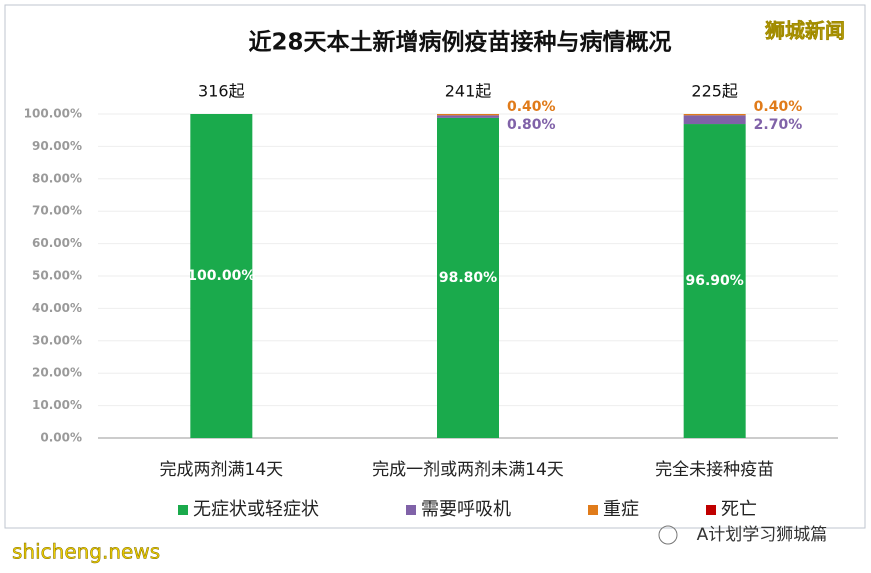 This screenshot has height=573, width=871. What do you see at coordinates (221, 91) in the screenshot?
I see `total-label: 316起` at bounding box center [221, 91].